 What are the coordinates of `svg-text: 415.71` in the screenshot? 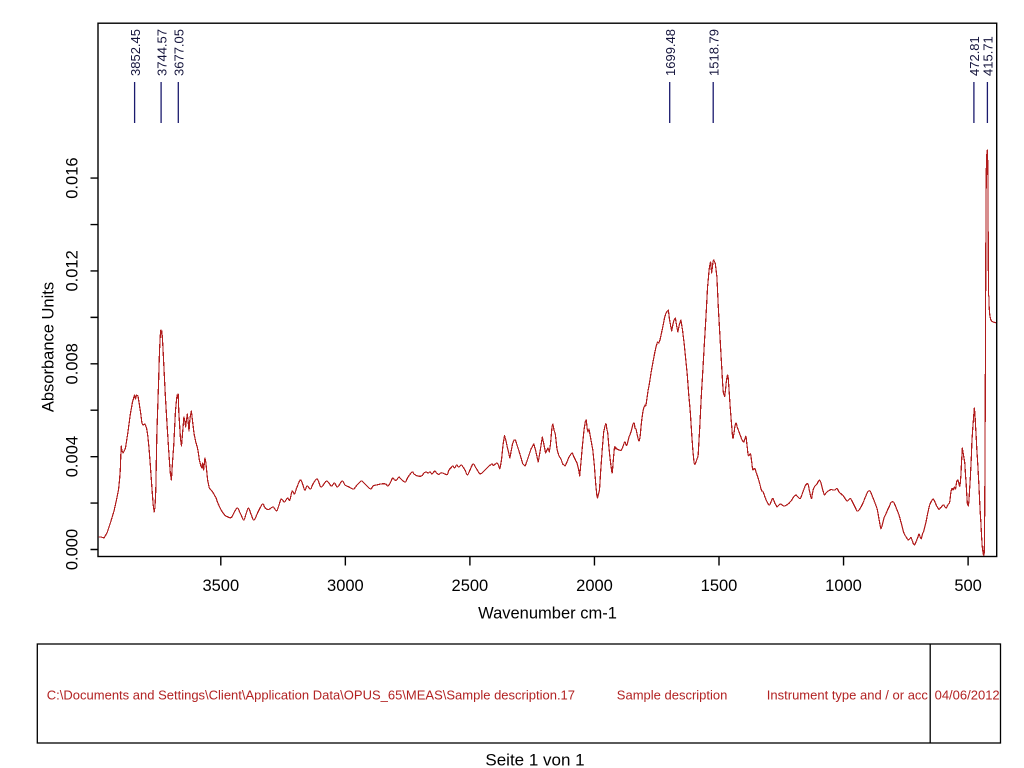 It's located at (988, 56).